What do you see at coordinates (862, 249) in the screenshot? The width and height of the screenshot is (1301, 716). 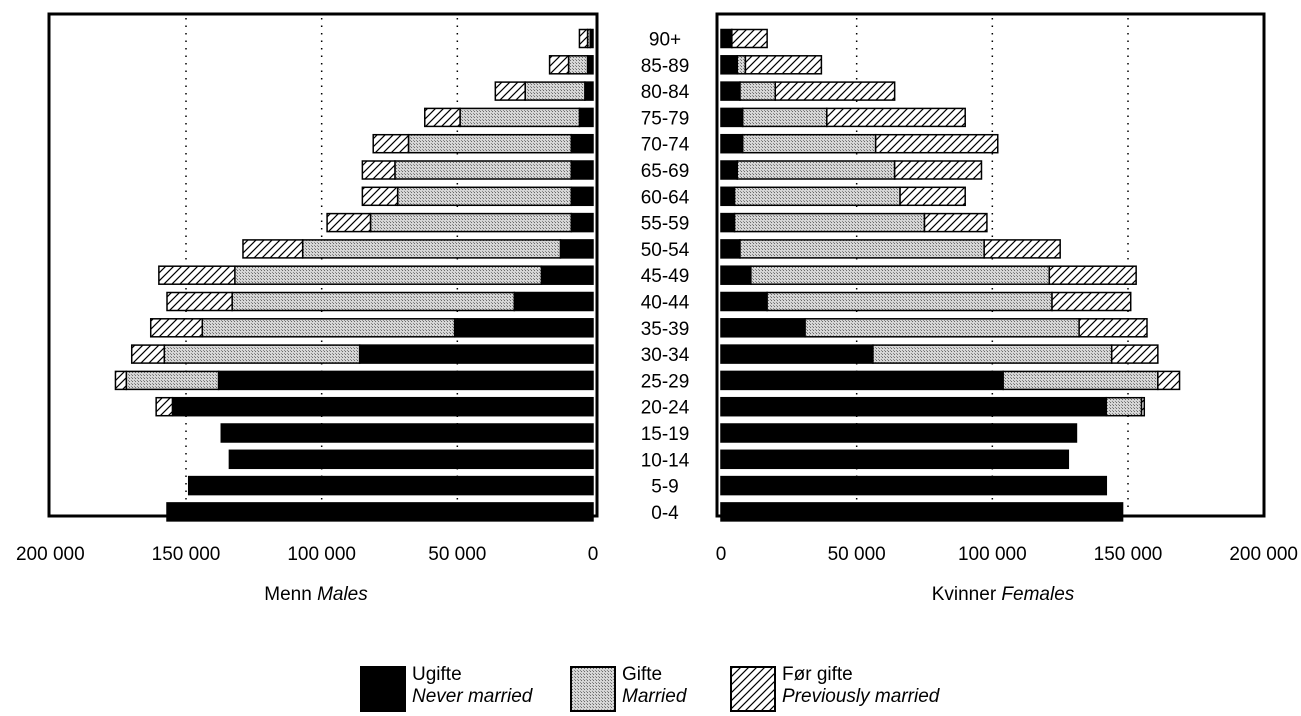 I see `females-bar-50-54-gifte` at bounding box center [862, 249].